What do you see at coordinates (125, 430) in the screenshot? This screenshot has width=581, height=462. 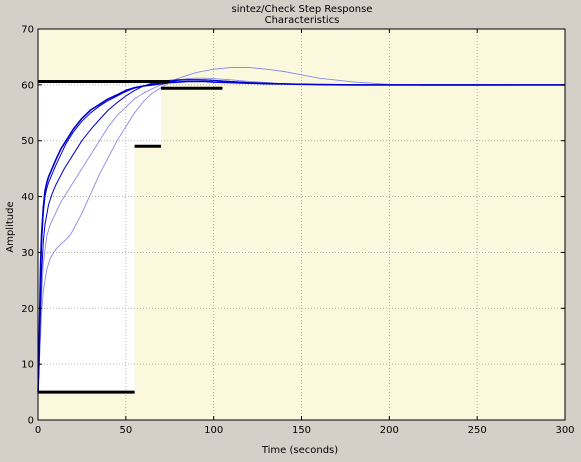 I see `x-tick-label: 50` at bounding box center [125, 430].